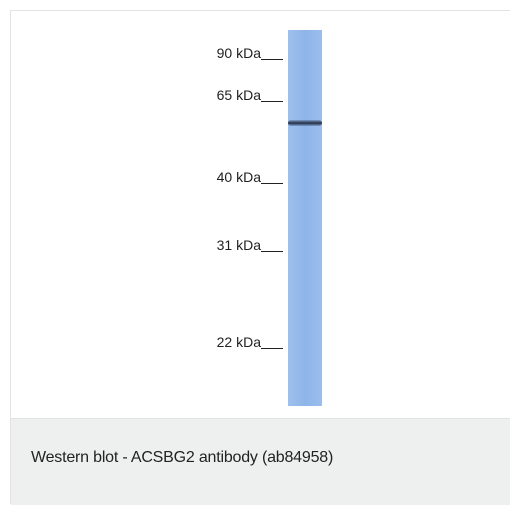  Describe the element at coordinates (238, 342) in the screenshot. I see `marker-label: 22 kDa` at that location.